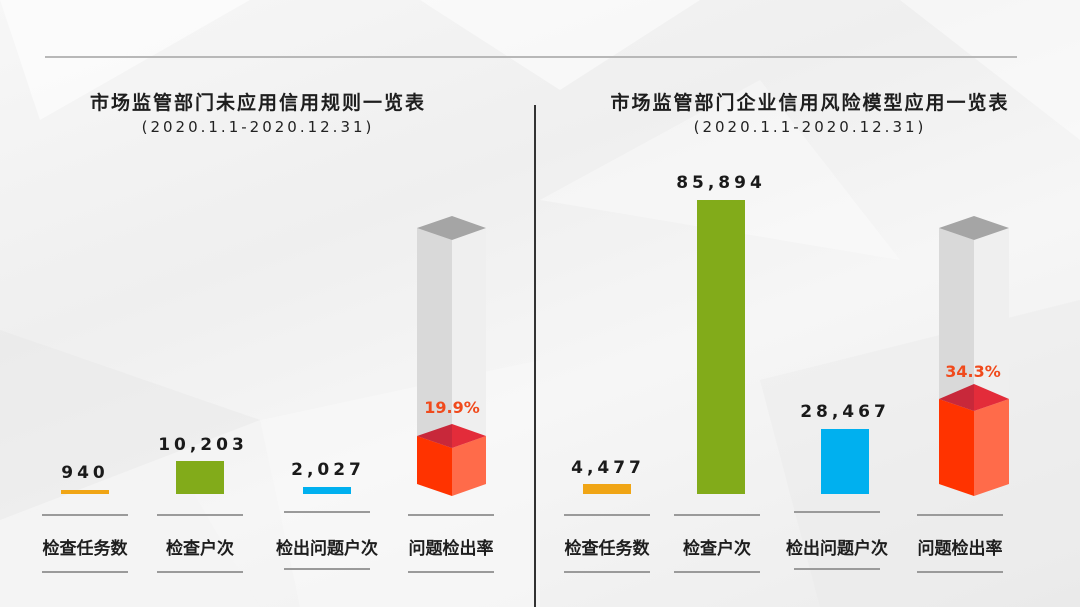 The width and height of the screenshot is (1080, 607). I want to click on rate-value-label: 34.3%, so click(973, 371).